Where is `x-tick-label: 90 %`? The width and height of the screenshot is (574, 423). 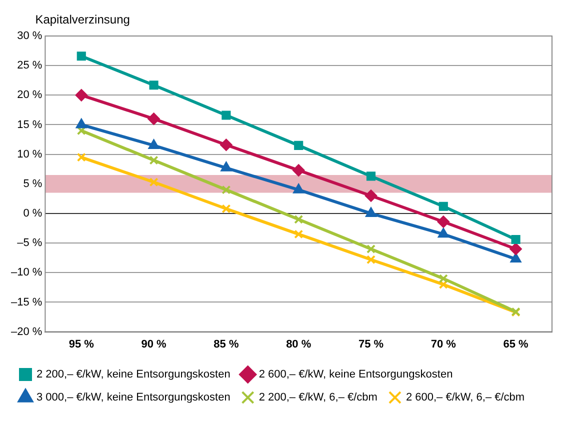
x-tick-label: 90 % is located at coordinates (154, 344).